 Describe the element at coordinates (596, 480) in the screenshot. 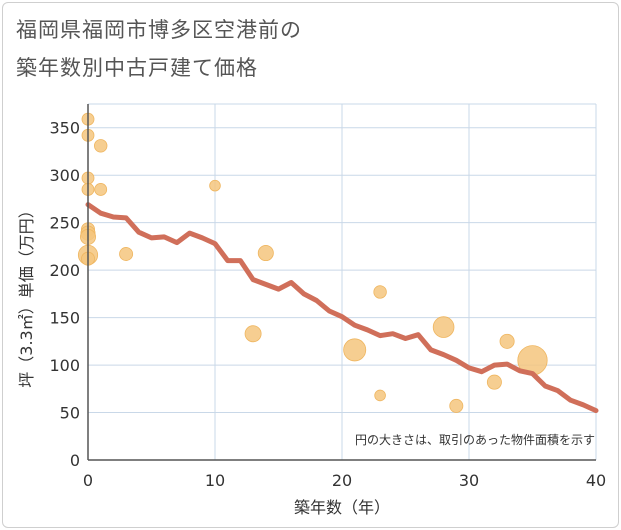

I see `x-tick-label: 40` at that location.